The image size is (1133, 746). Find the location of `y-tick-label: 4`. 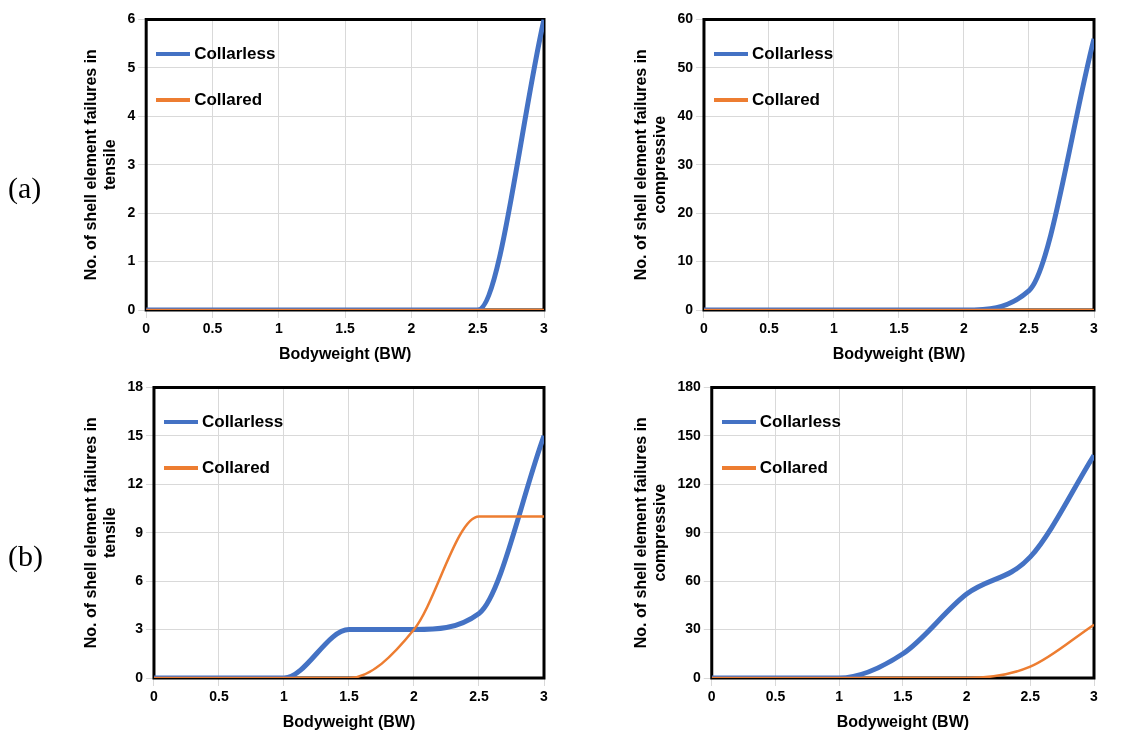

y-tick-label: 4 is located at coordinates (131, 115).